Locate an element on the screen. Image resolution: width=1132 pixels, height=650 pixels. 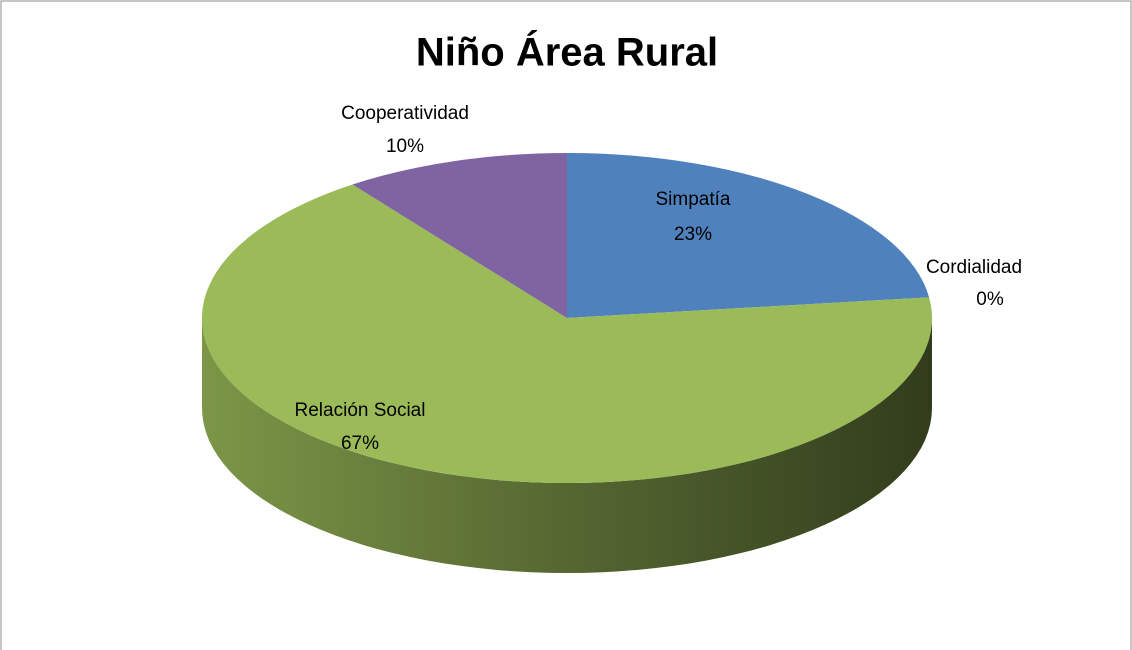
data-label-value: 0% is located at coordinates (990, 299).